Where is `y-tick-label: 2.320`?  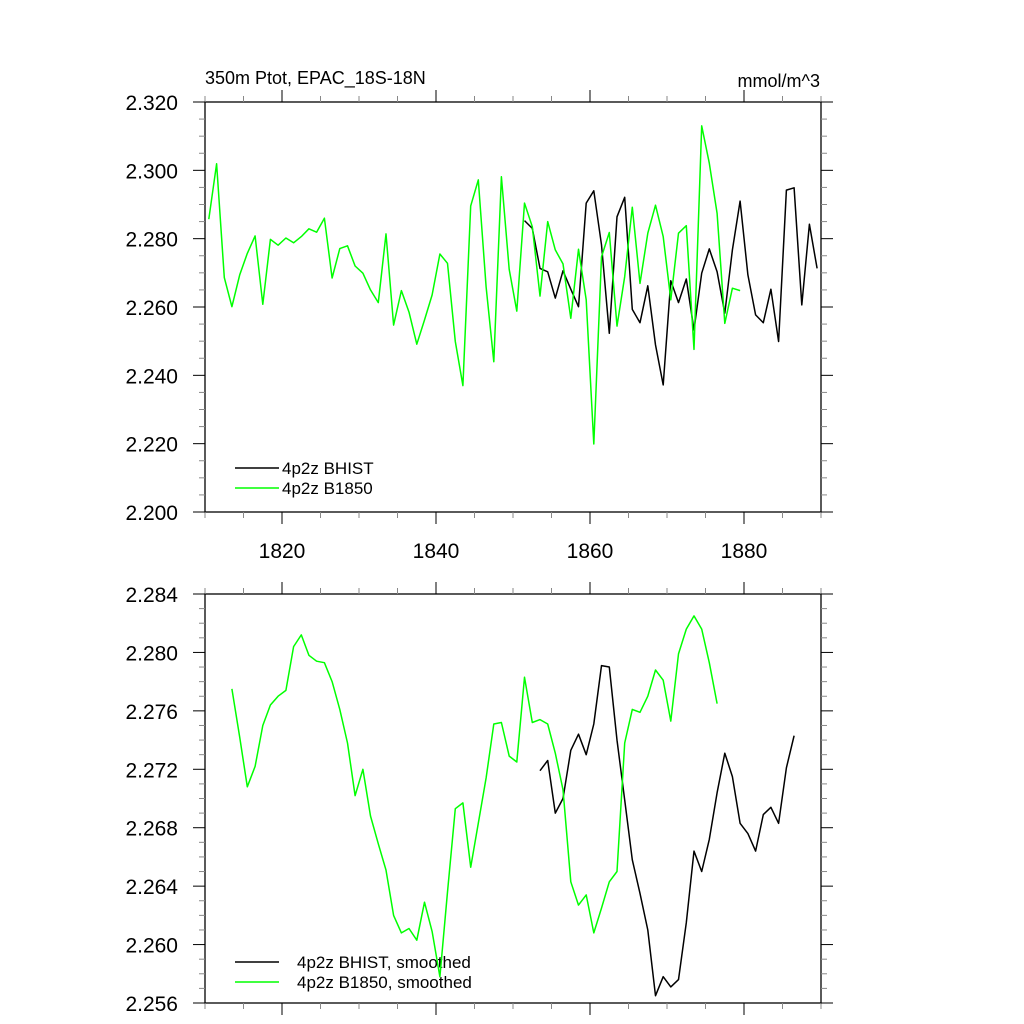 y-tick-label: 2.320 is located at coordinates (151, 103).